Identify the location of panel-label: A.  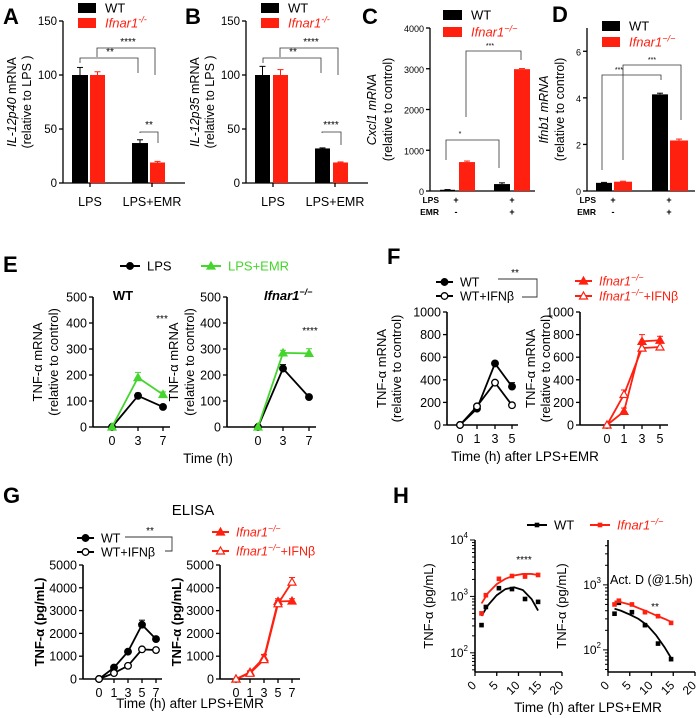
(11, 16).